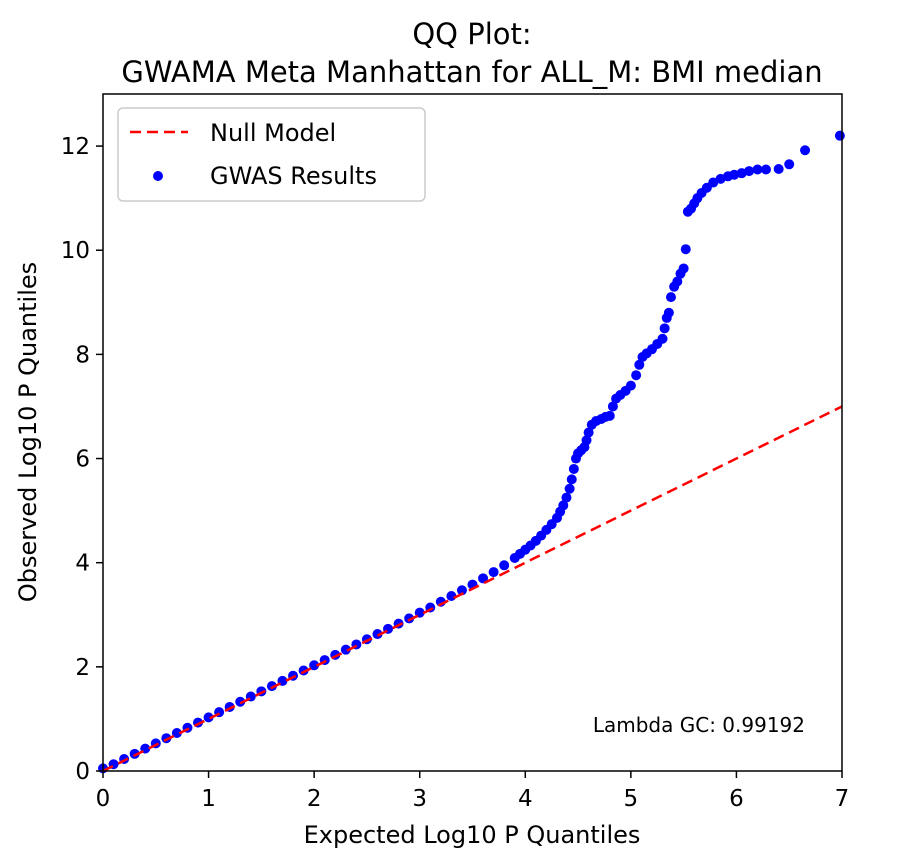 This screenshot has width=910, height=865. I want to click on y-tick-label: 6, so click(82, 460).